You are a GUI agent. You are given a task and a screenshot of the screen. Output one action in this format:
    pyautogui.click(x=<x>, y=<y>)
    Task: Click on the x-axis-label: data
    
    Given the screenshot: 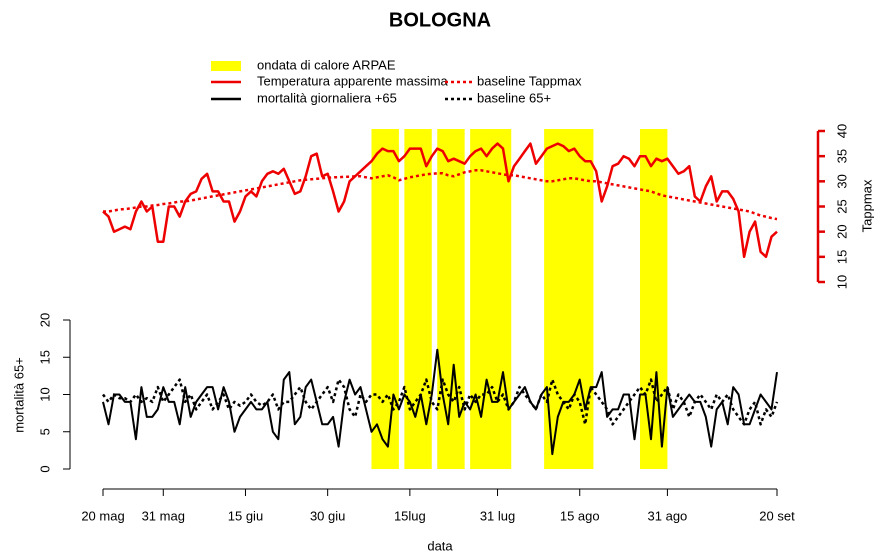 What is the action you would take?
    pyautogui.click(x=440, y=545)
    